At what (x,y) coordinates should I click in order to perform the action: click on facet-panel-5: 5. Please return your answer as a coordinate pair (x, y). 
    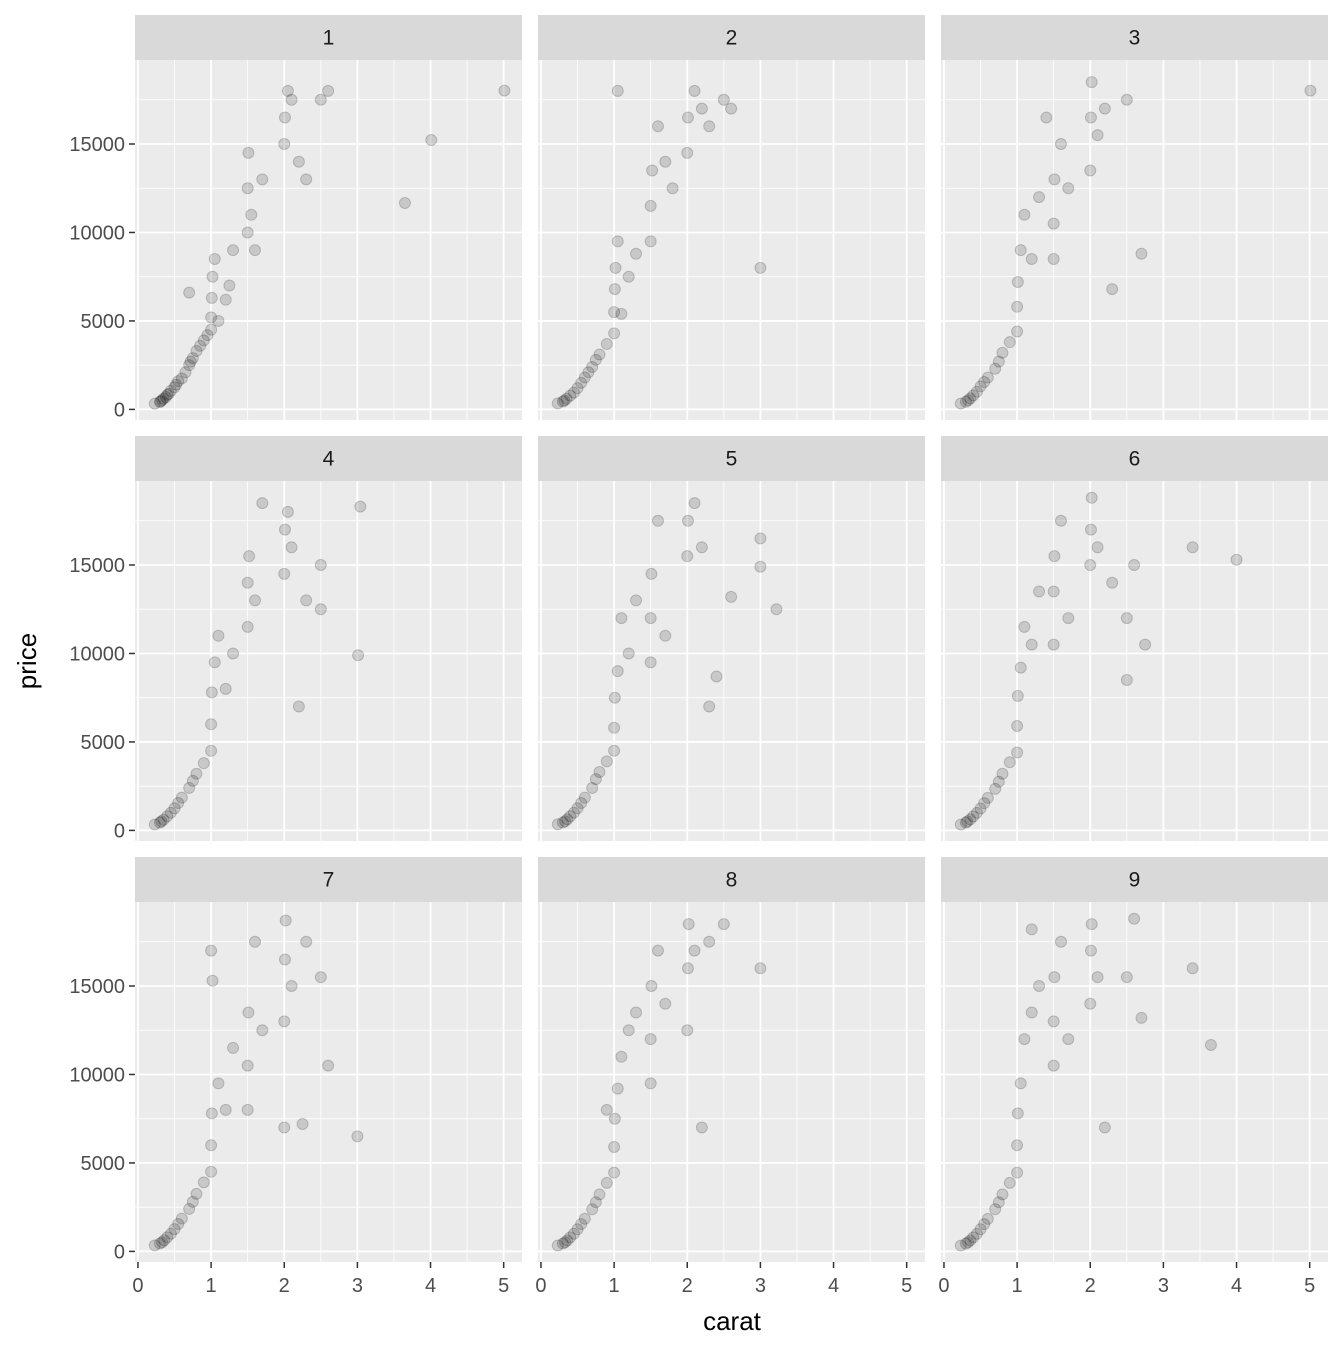
    Looking at the image, I should click on (731, 638).